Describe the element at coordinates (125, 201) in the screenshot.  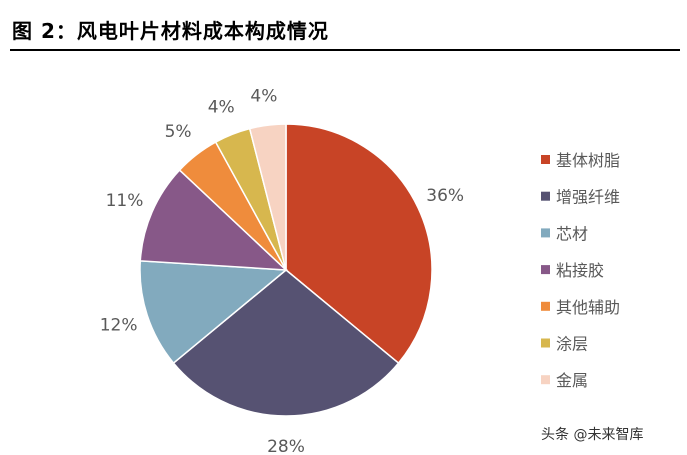
I see `data-label: 11%` at that location.